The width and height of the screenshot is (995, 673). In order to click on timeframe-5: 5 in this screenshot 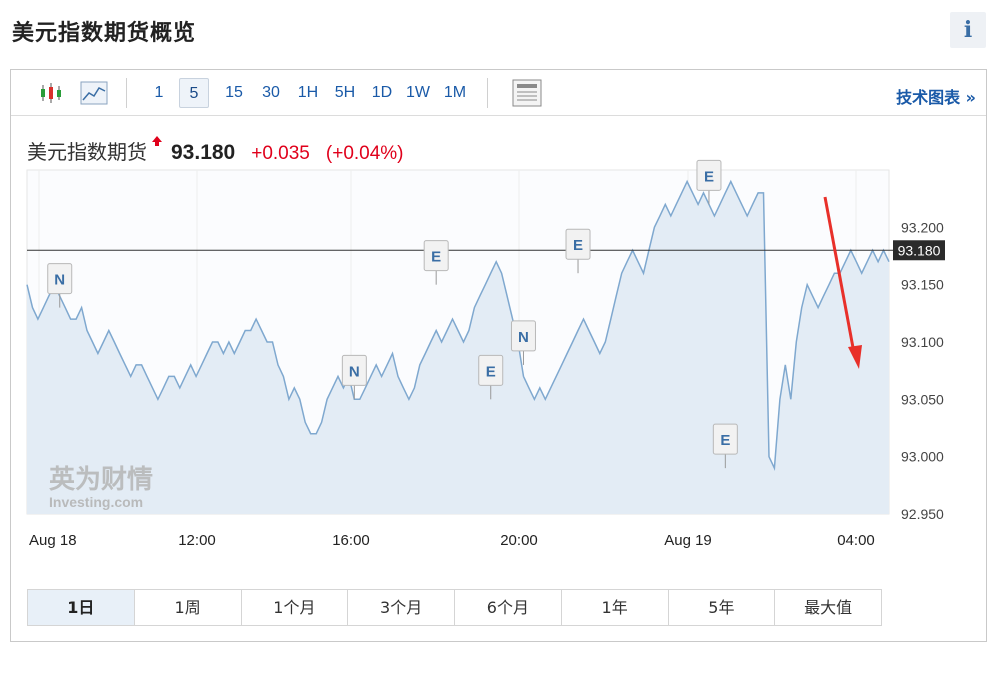, I will do `click(194, 93)`.